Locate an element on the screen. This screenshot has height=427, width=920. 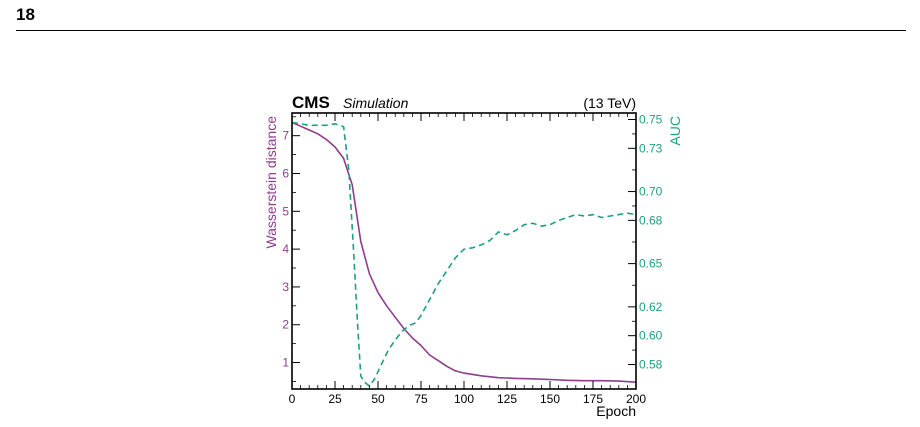
y-right-tick-label: 0.60 is located at coordinates (651, 336).